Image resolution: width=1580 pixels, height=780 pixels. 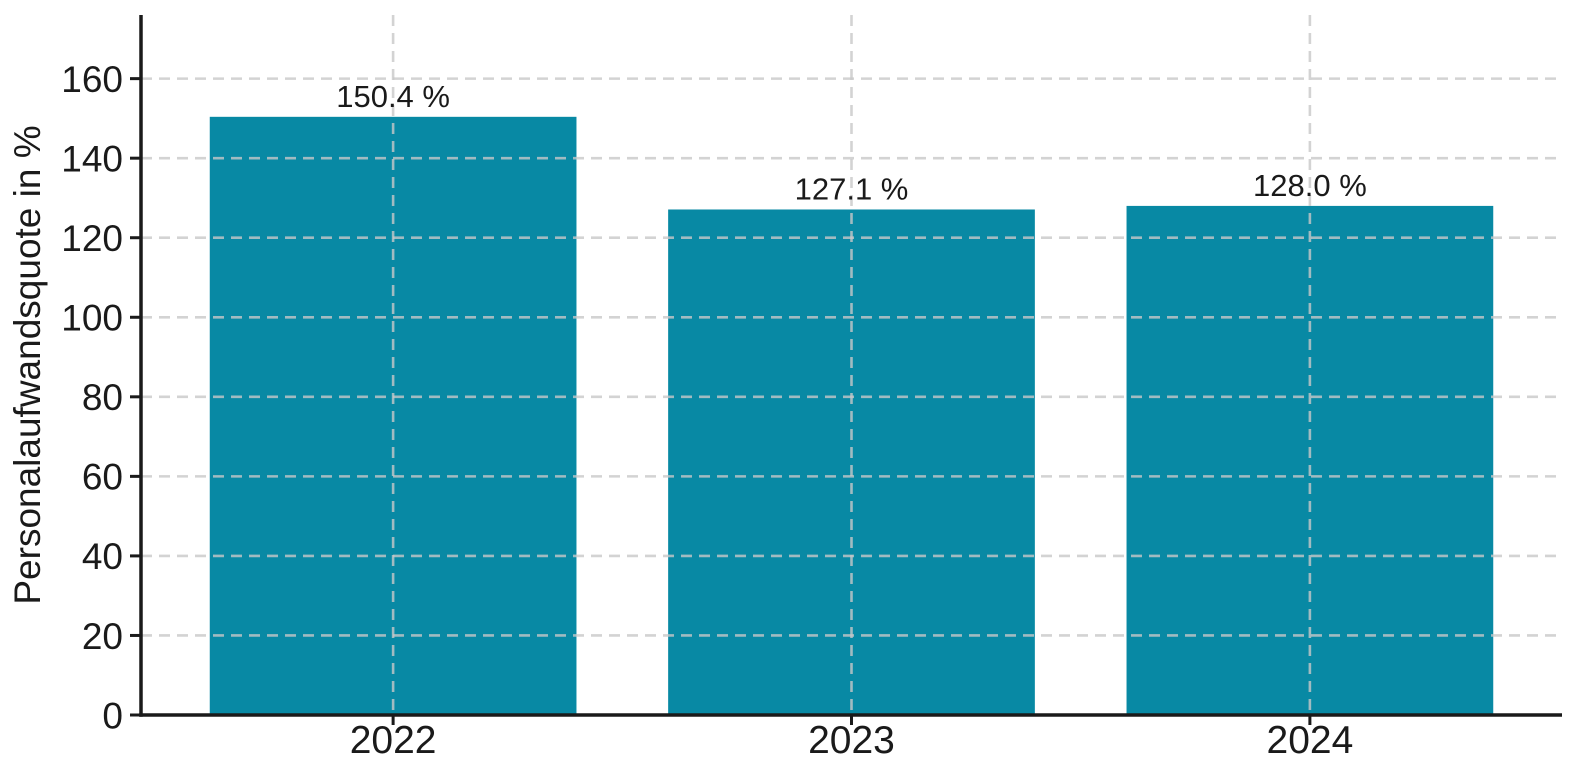 I want to click on y-tick-label-100: 100, so click(x=92, y=318).